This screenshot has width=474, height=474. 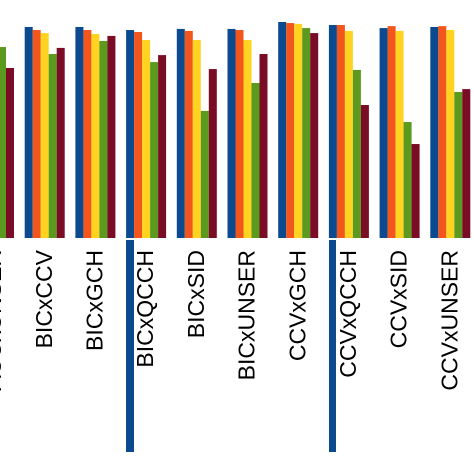 I want to click on x-tick-label: BICxQCCH, so click(x=145, y=309).